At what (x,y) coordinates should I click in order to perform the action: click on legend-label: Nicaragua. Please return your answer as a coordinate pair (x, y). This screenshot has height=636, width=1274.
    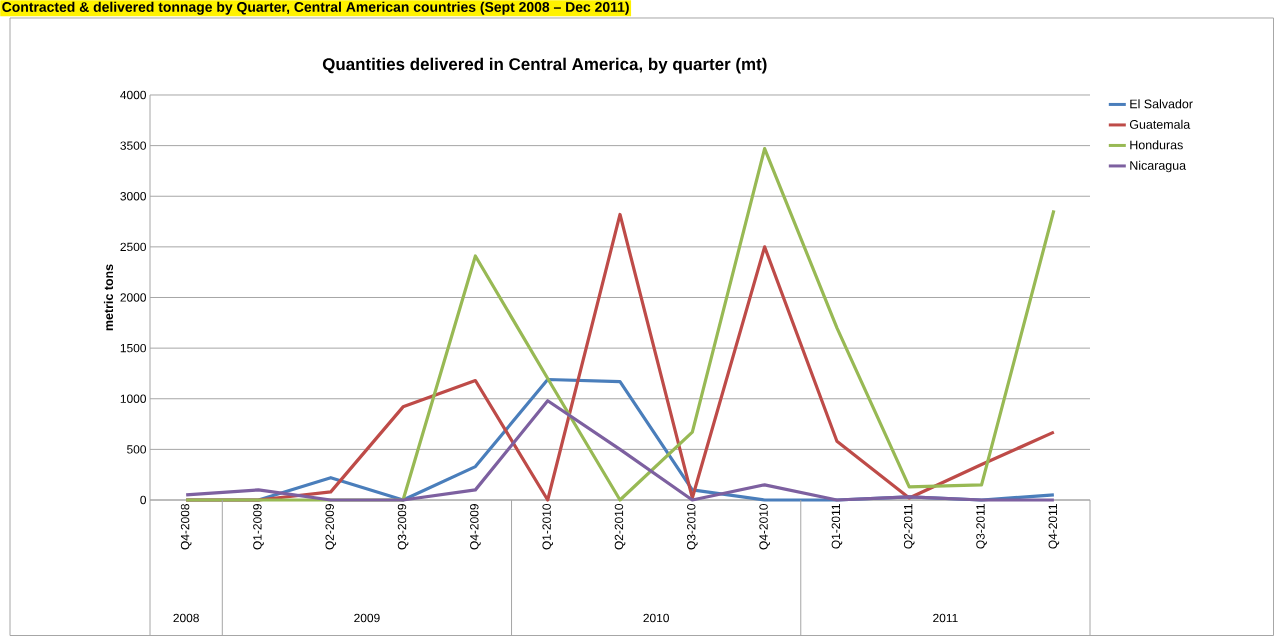
    Looking at the image, I should click on (1158, 166).